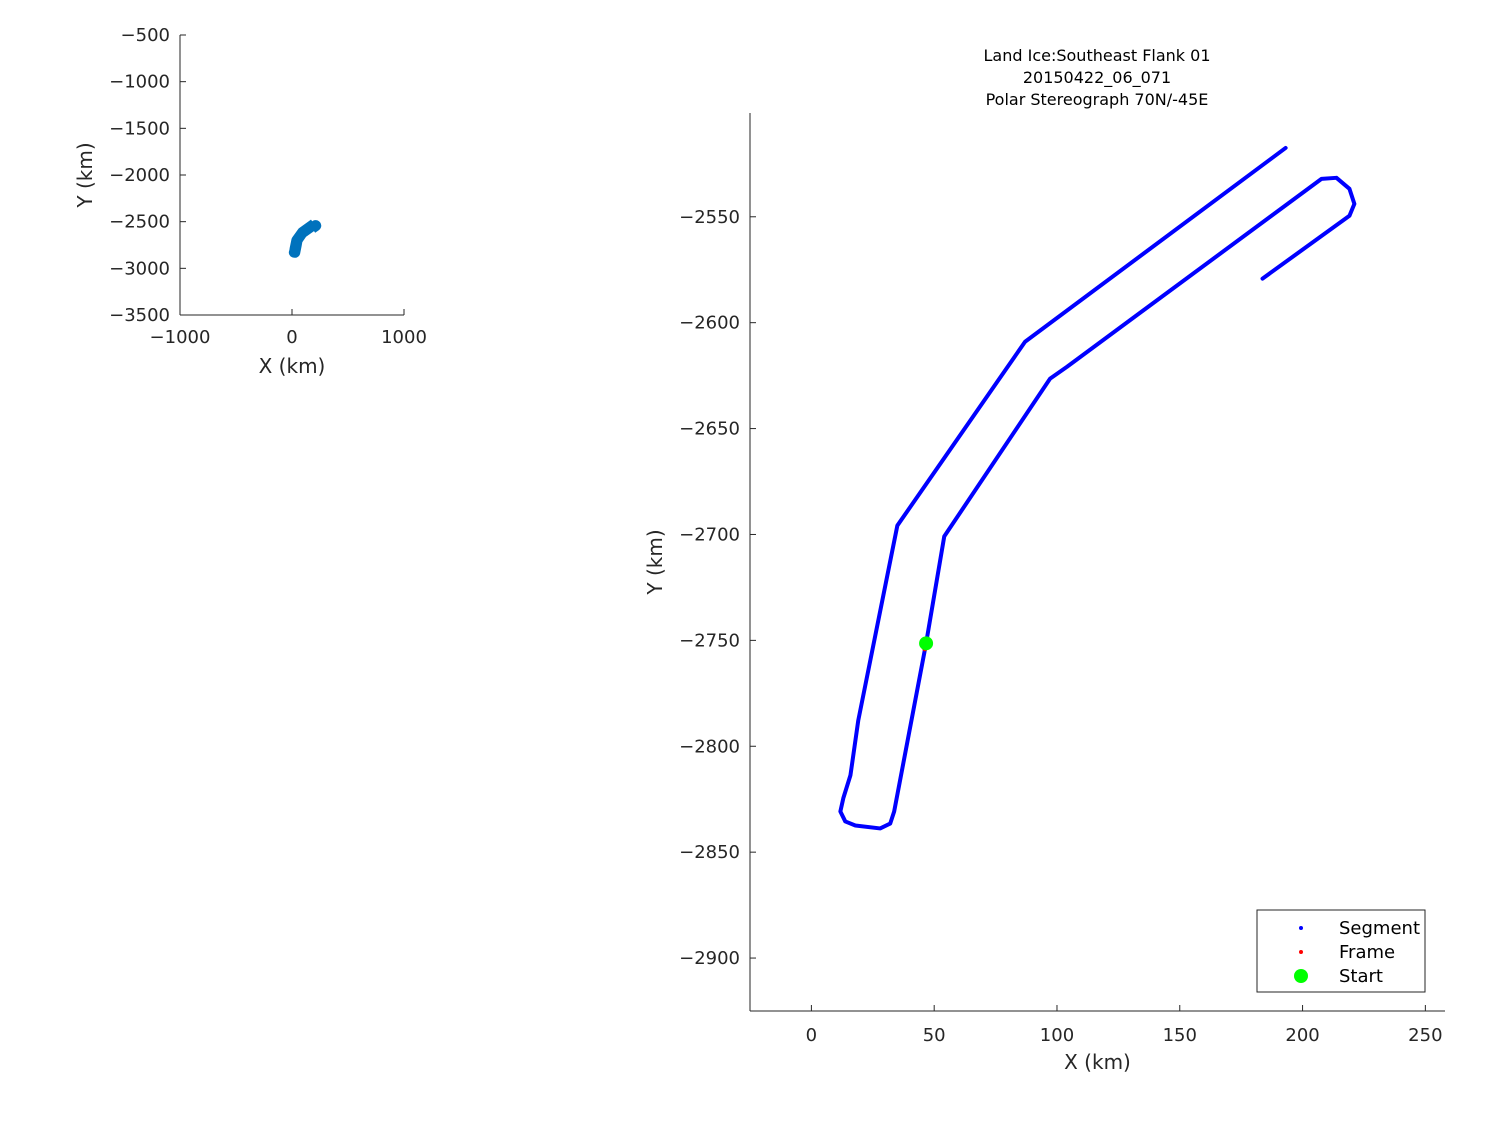 The width and height of the screenshot is (1500, 1125). I want to click on legend: Segment Frame Start, so click(1341, 951).